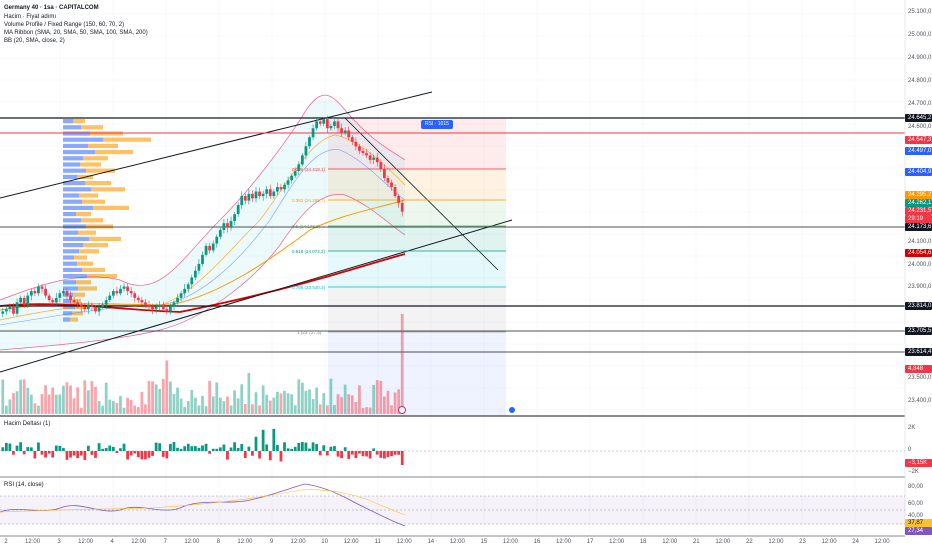  I want to click on legend-symbol: Germany 40 · 1sa · CAPITALCOM, so click(51, 8).